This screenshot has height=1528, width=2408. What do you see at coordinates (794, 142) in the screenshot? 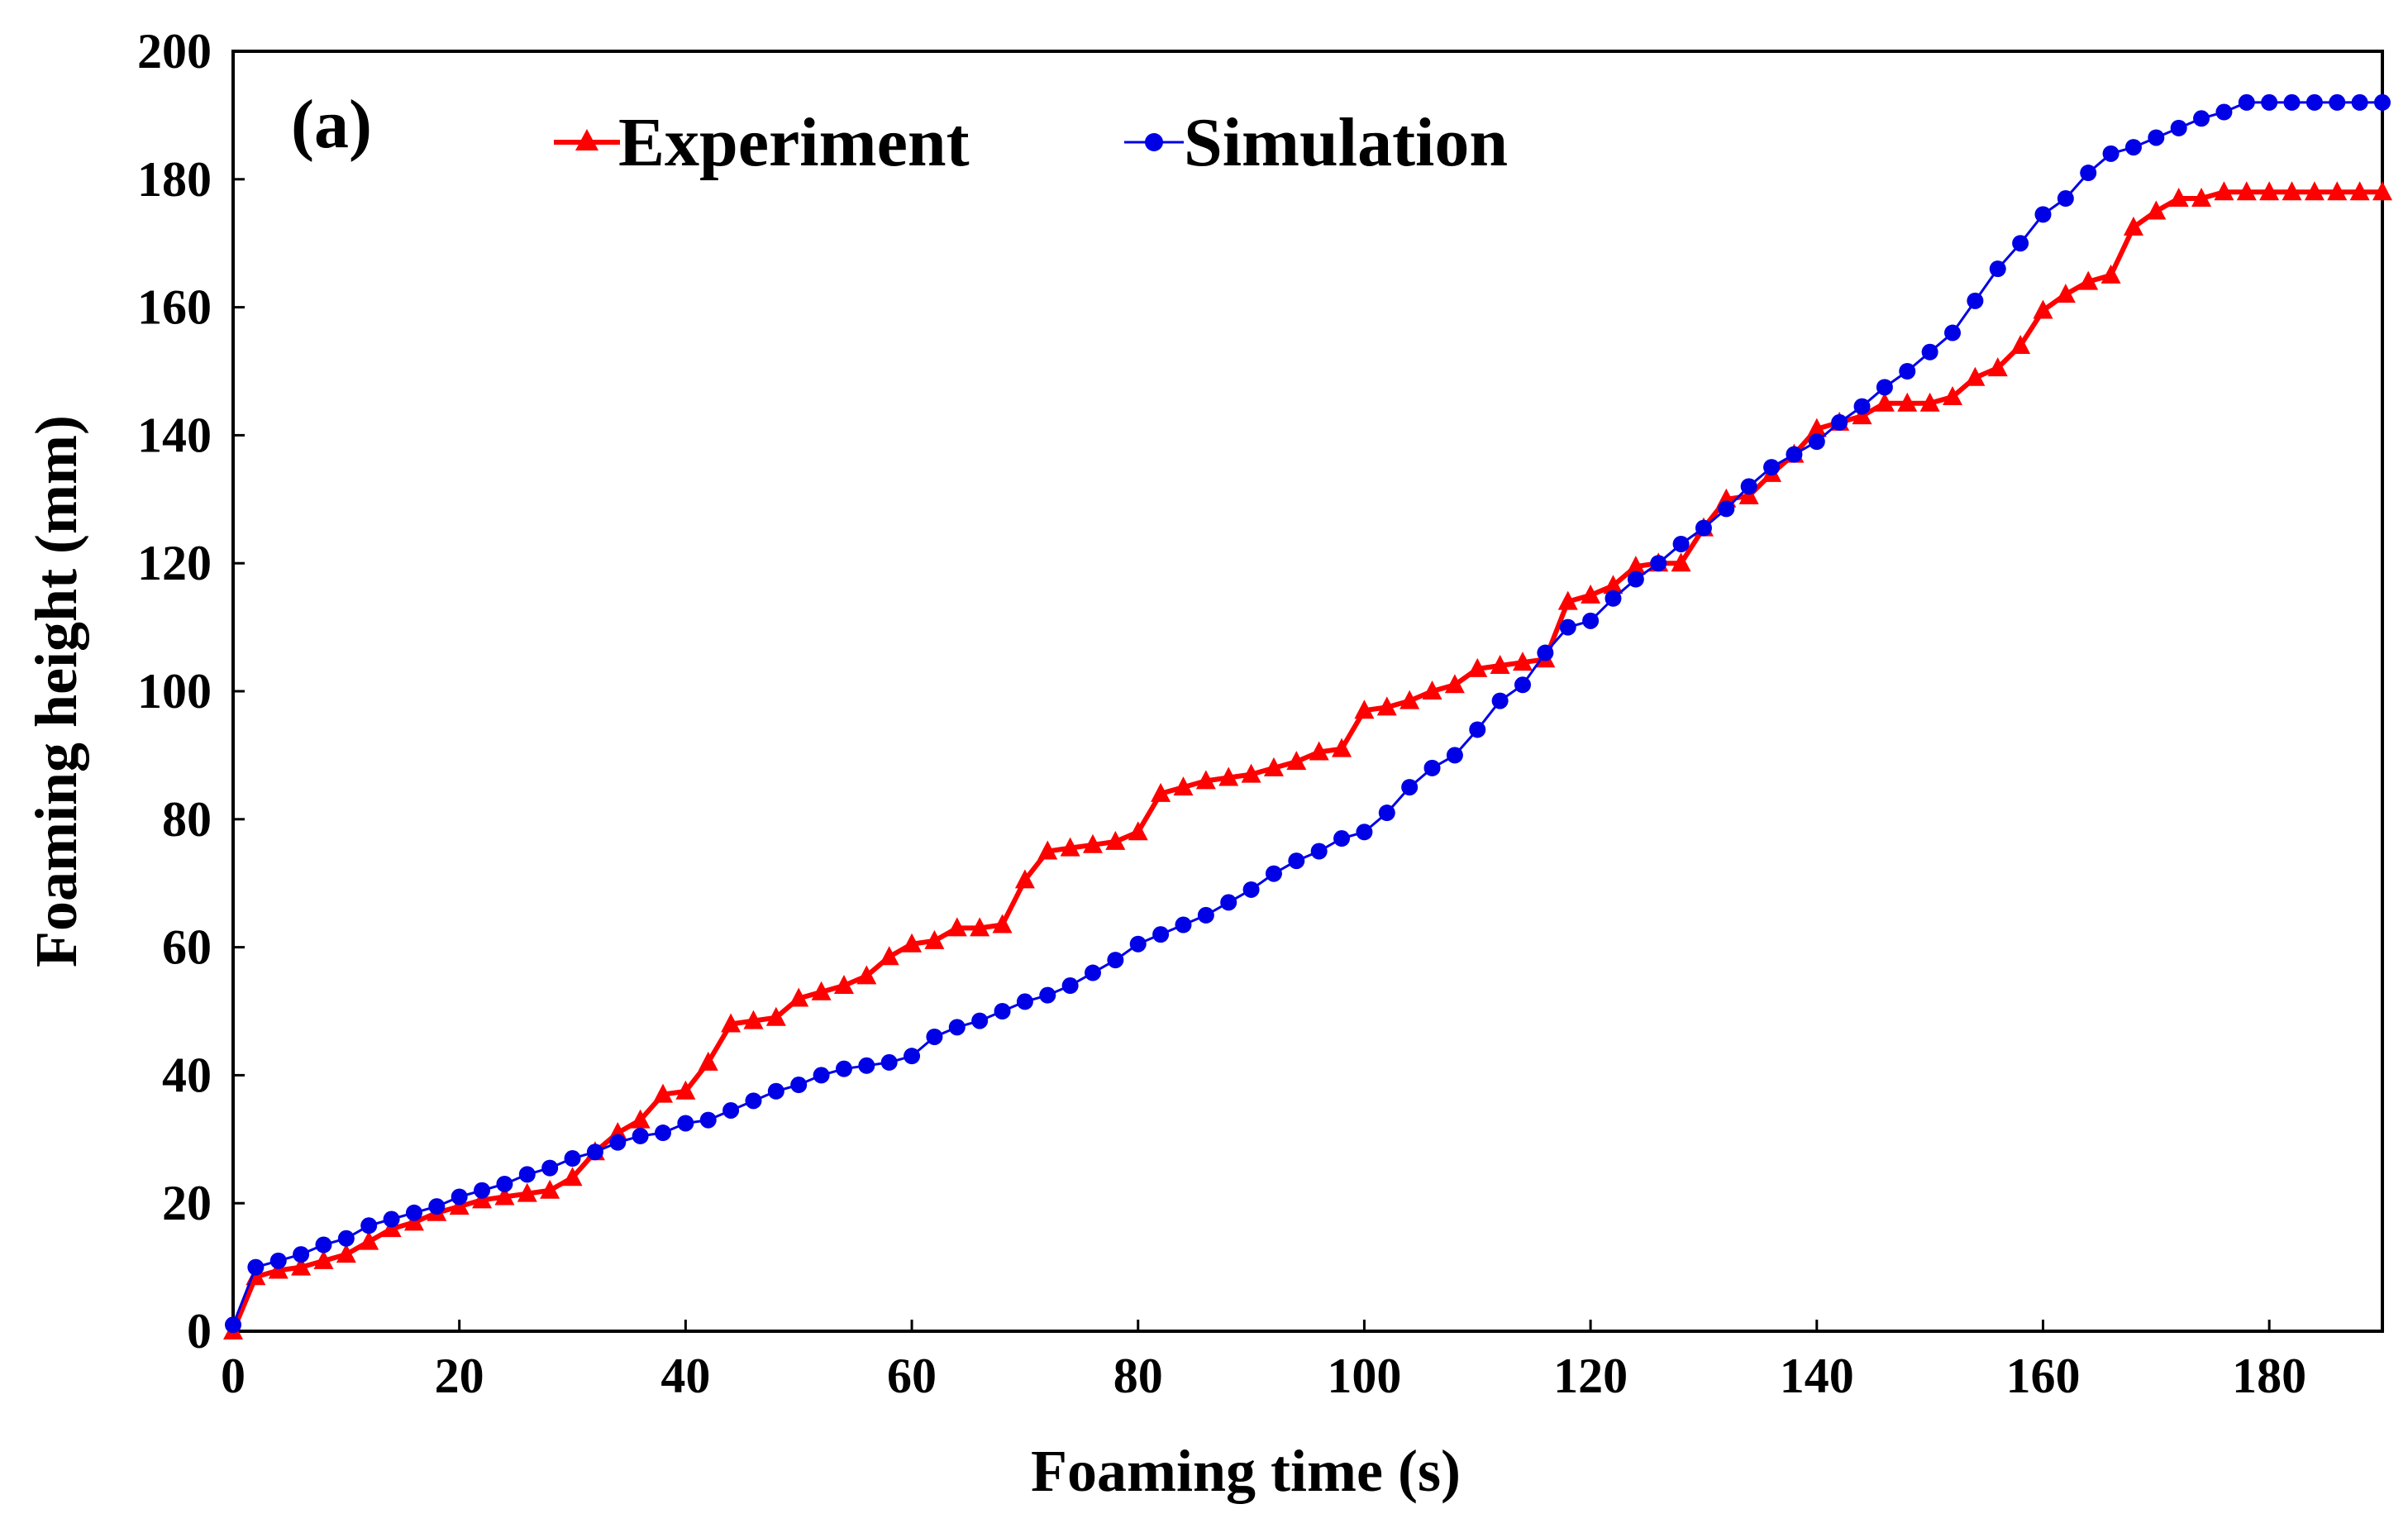
I see `legend-experiment-label: Experiment` at bounding box center [794, 142].